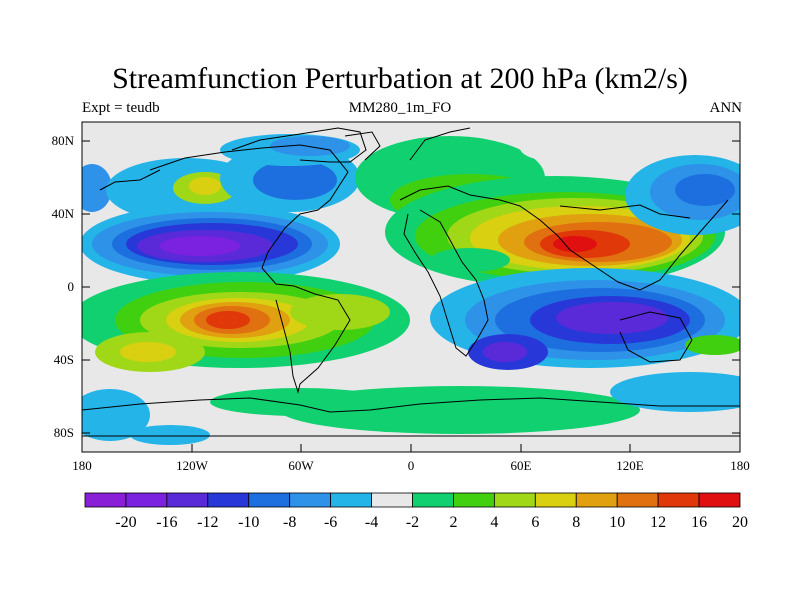 This screenshot has width=800, height=600. What do you see at coordinates (71, 286) in the screenshot?
I see `lat-tick-label: 0` at bounding box center [71, 286].